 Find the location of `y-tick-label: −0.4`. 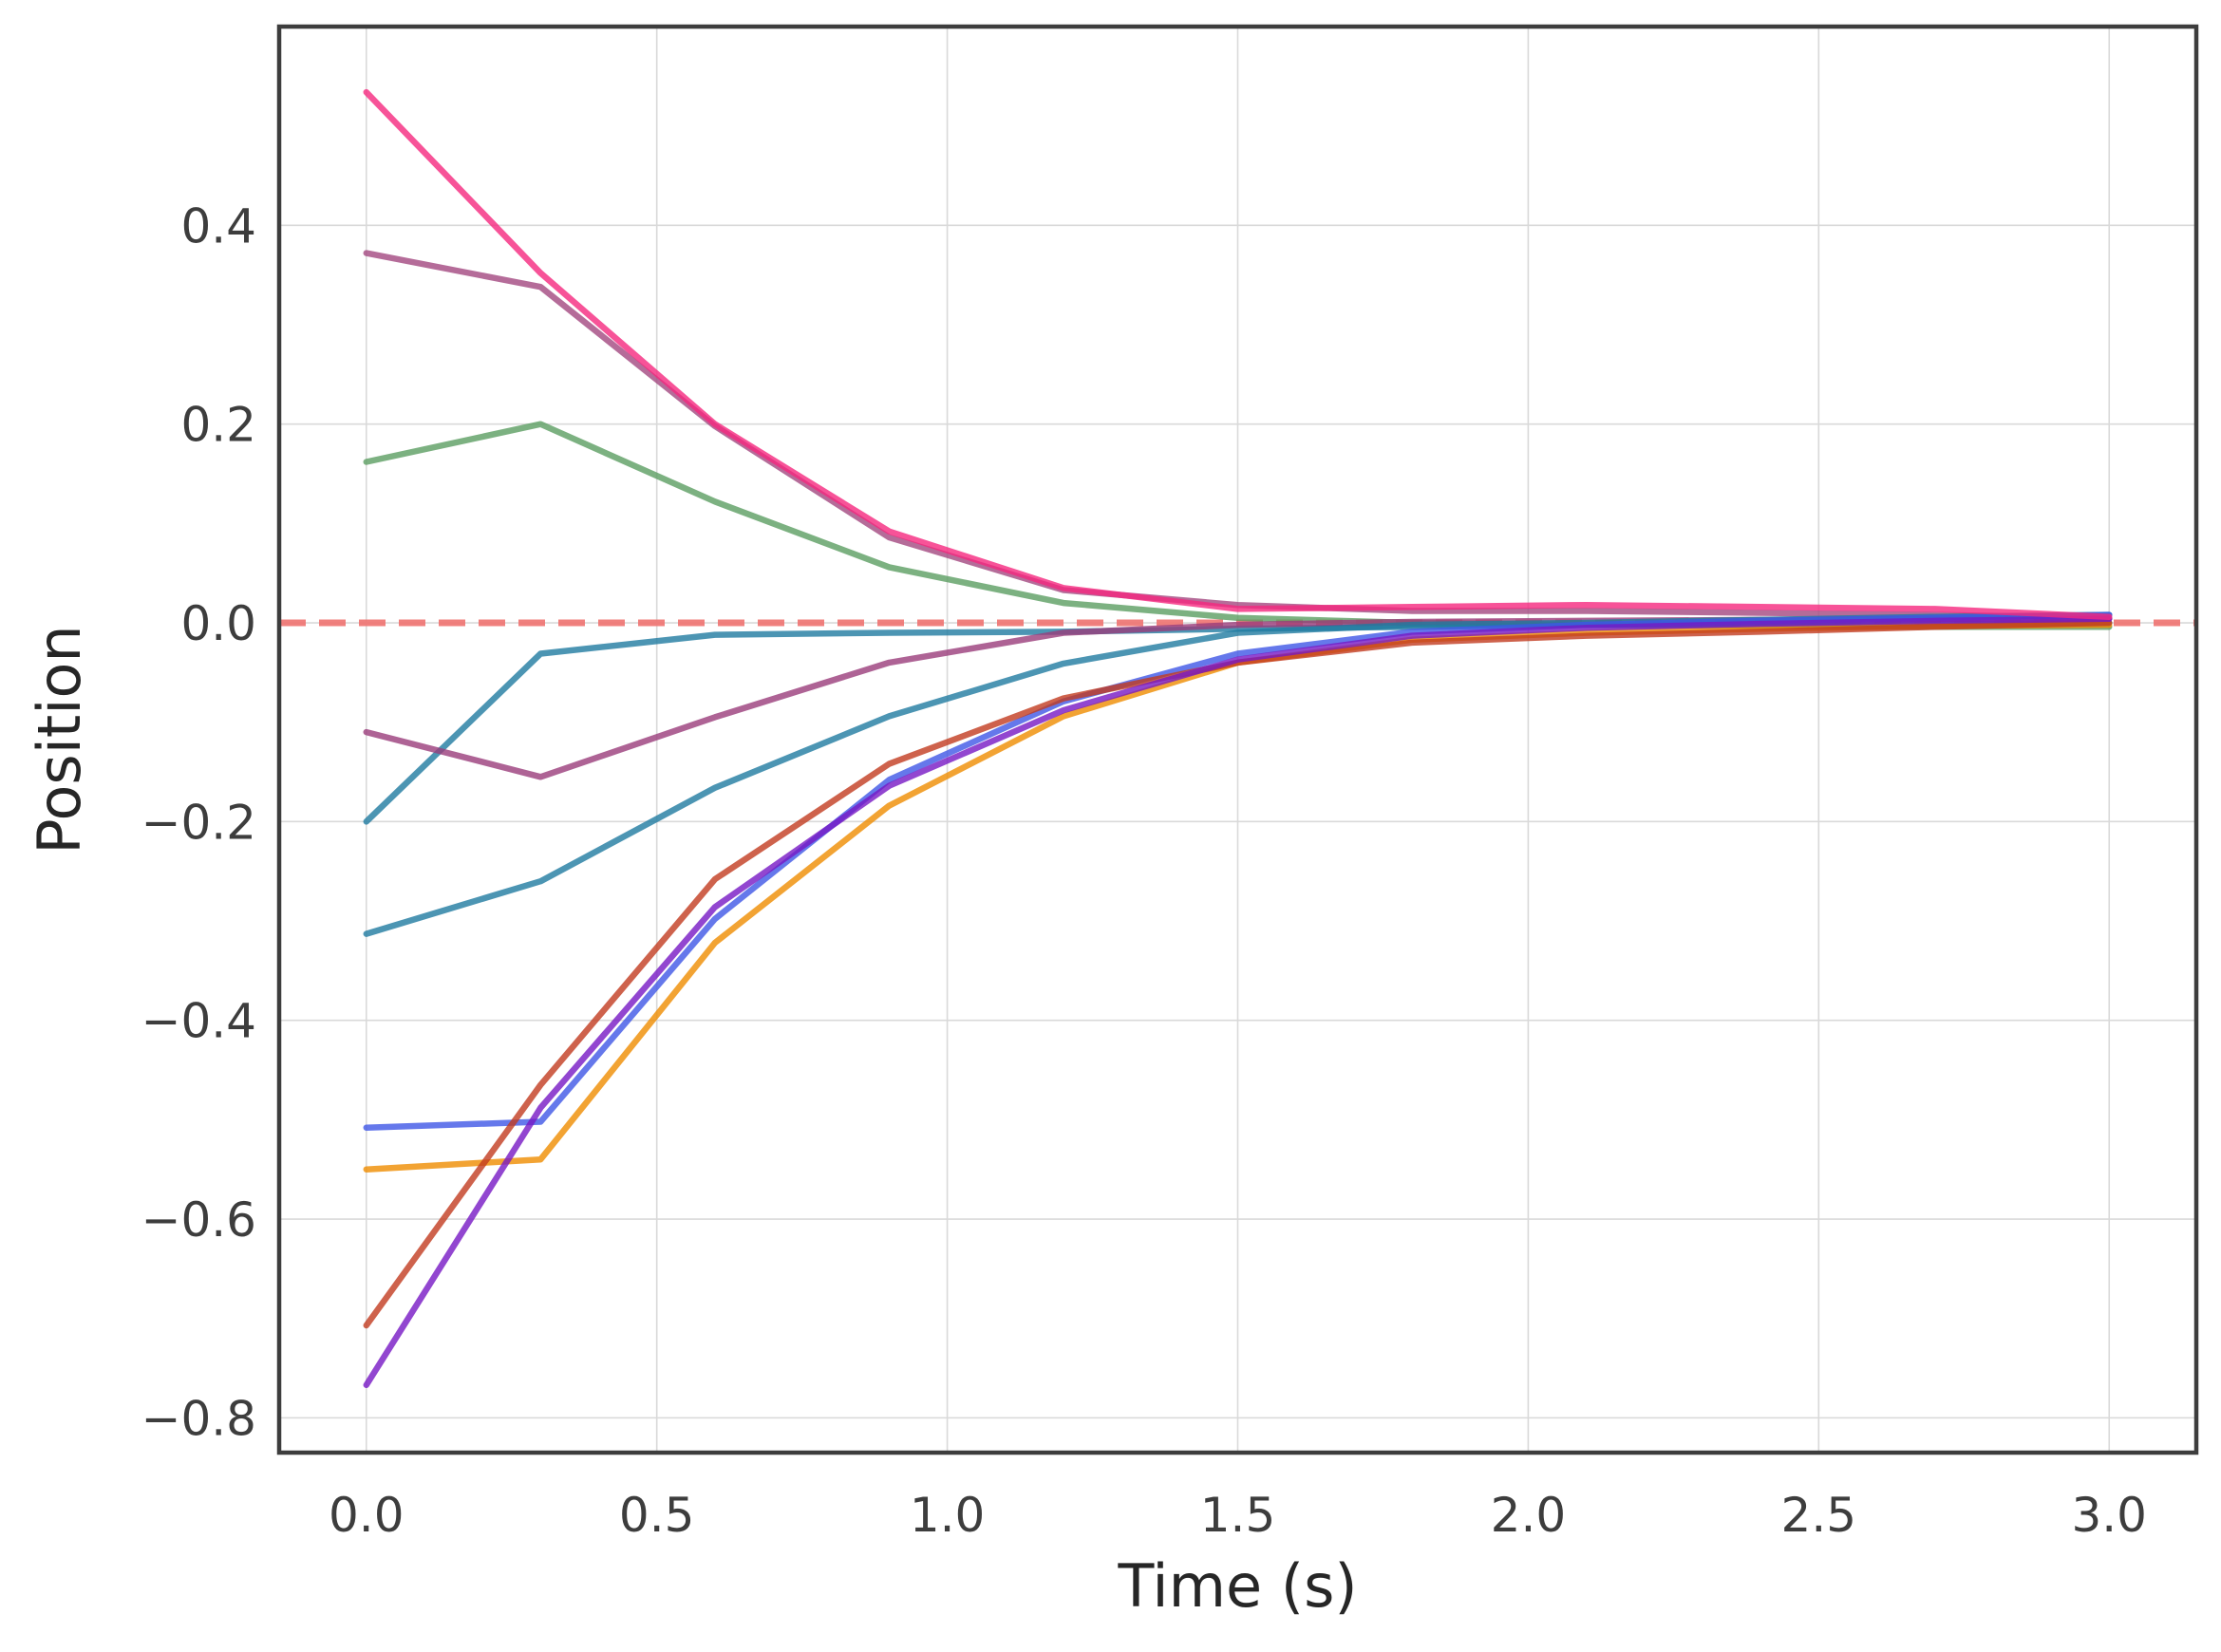

y-tick-label: −0.4 is located at coordinates (199, 1021).